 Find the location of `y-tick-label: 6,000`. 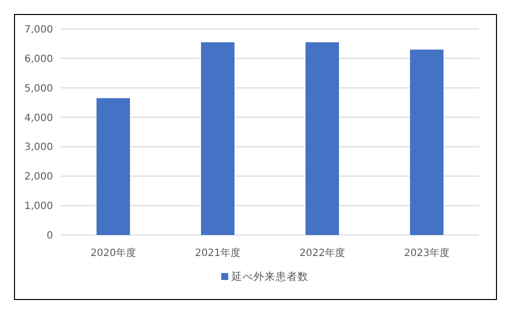

y-tick-label: 6,000 is located at coordinates (38, 59).